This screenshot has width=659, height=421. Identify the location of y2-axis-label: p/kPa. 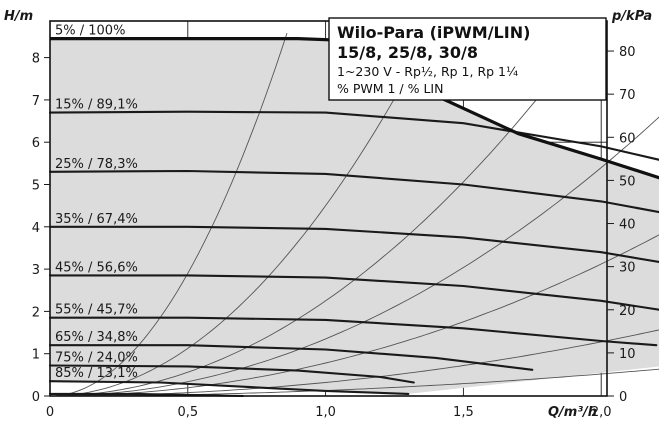
(631, 16).